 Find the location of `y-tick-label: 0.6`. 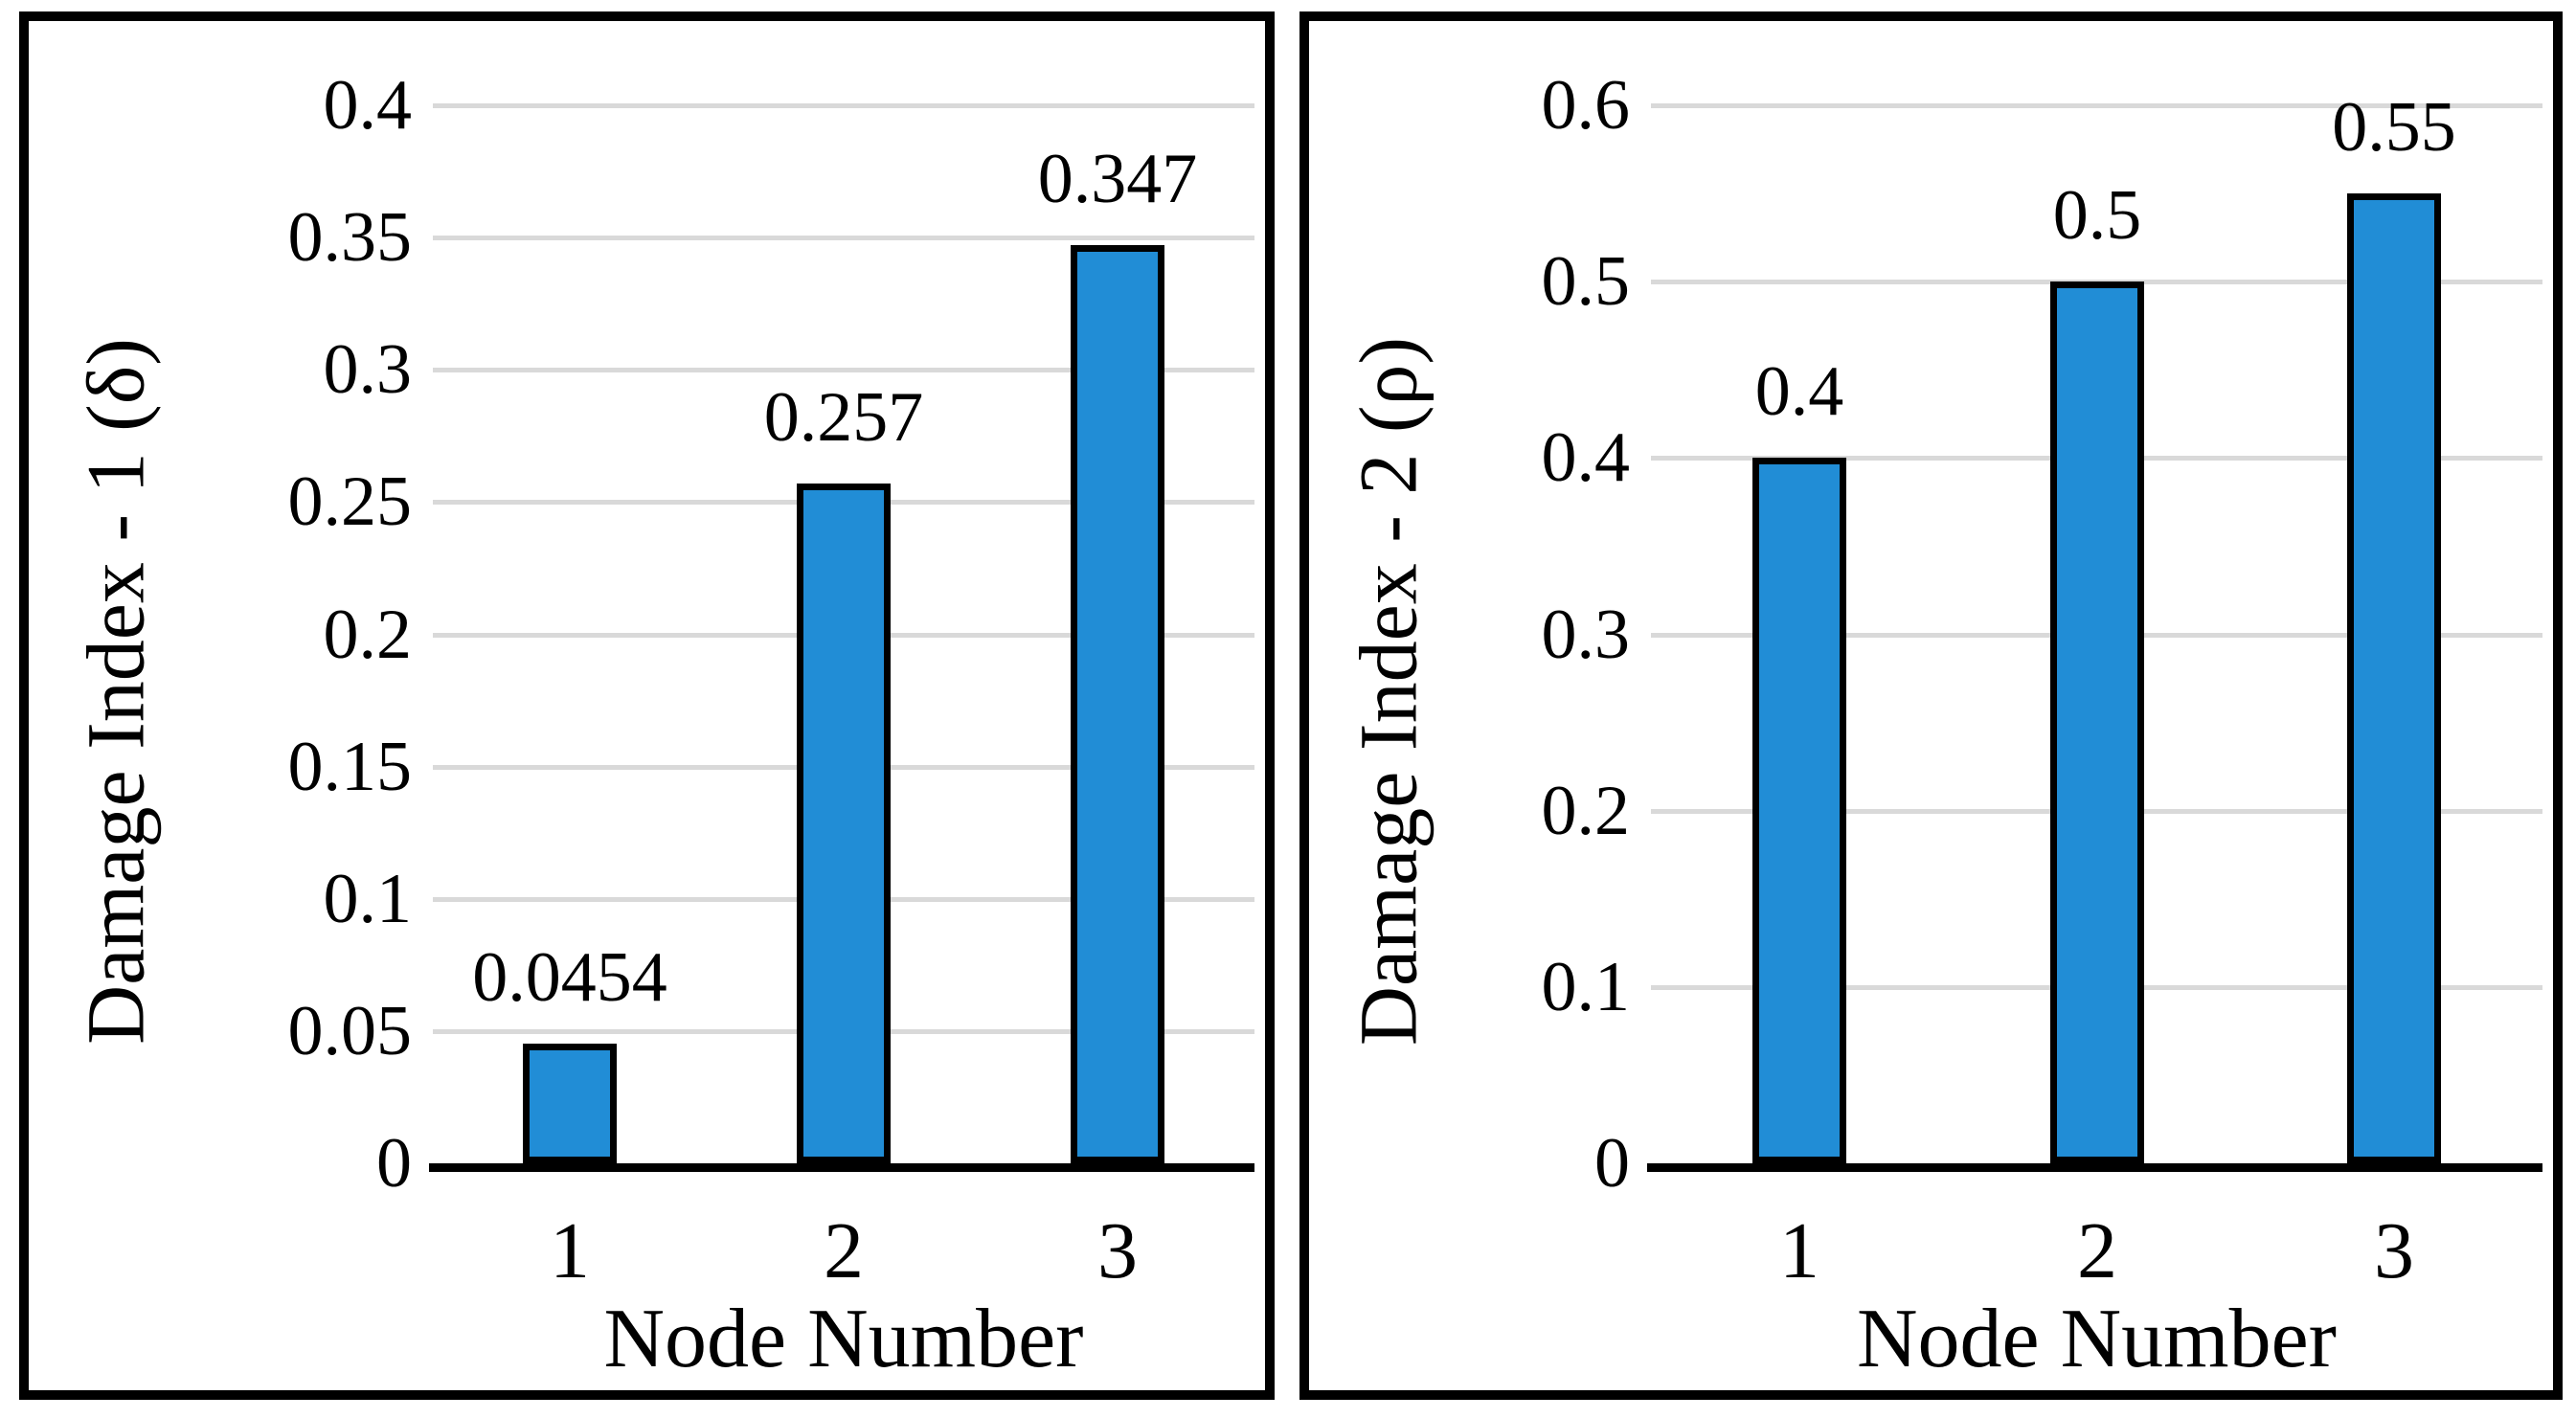

y-tick-label: 0.6 is located at coordinates (1586, 106).